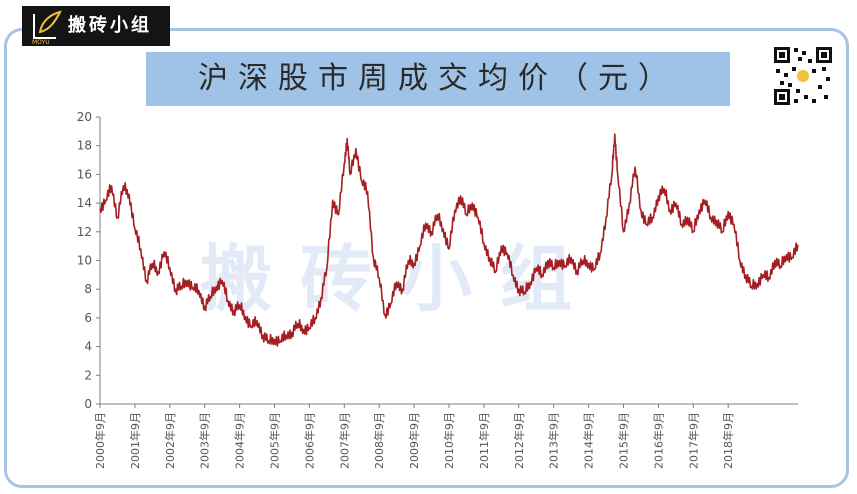 This screenshot has height=494, width=857. What do you see at coordinates (88, 318) in the screenshot?
I see `y-tick-label: 6` at bounding box center [88, 318].